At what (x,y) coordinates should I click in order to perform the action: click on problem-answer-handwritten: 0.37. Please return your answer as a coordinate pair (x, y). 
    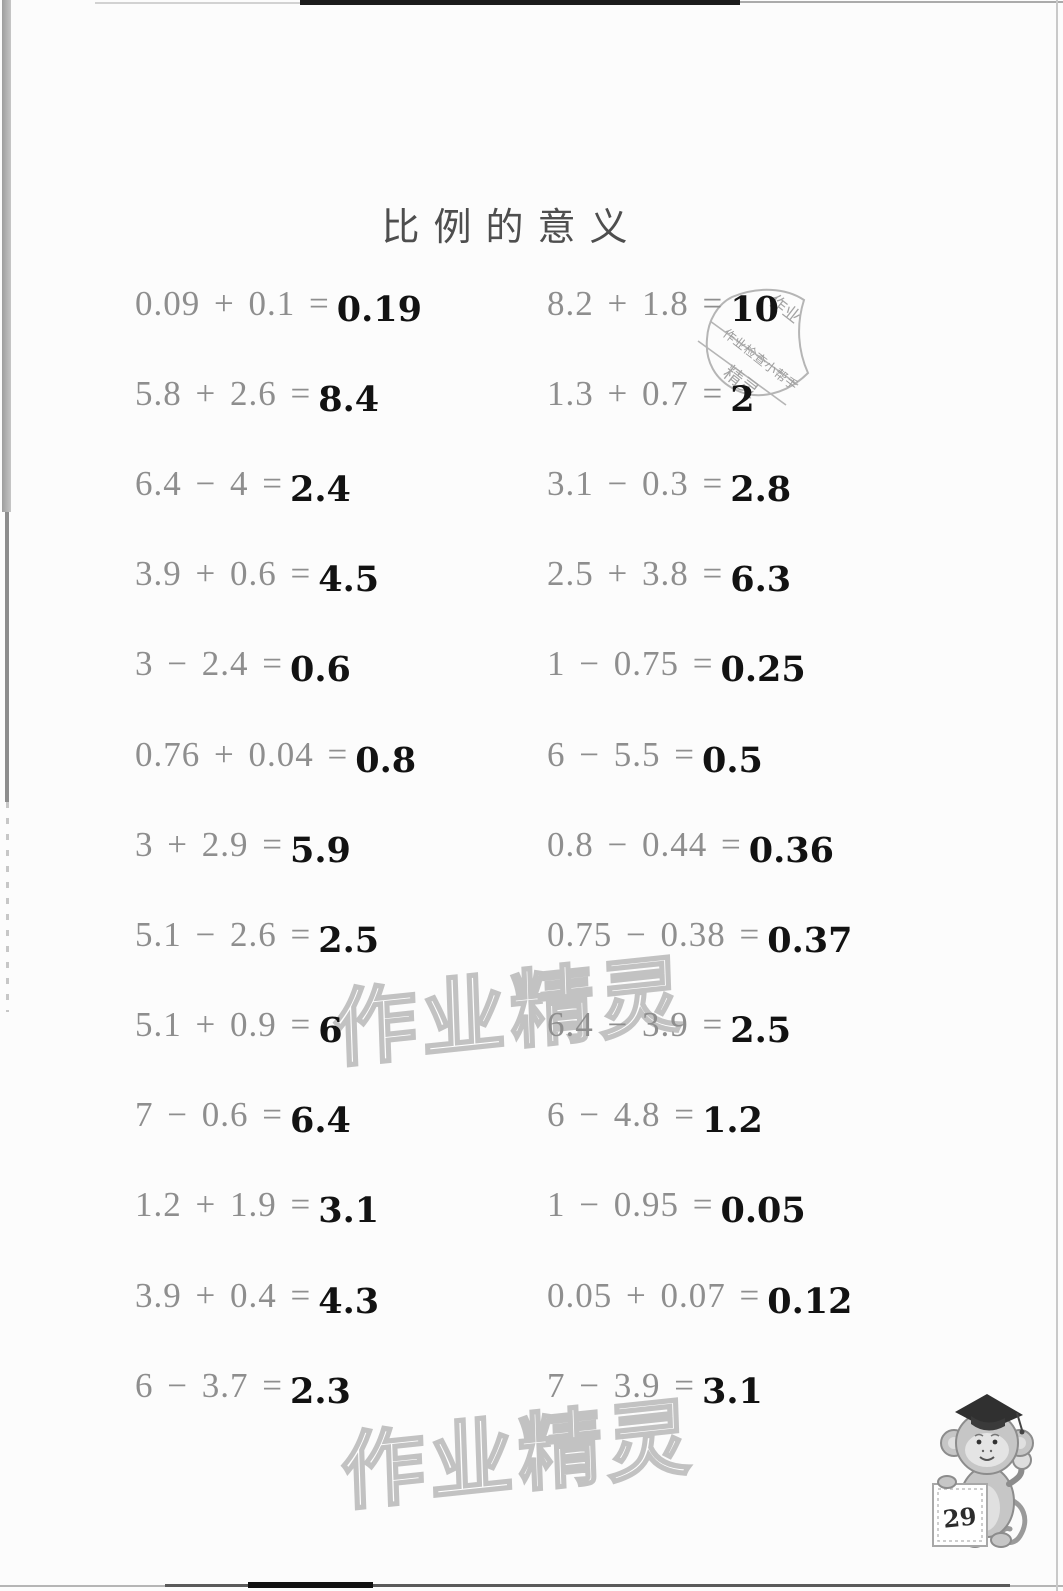
    Looking at the image, I should click on (810, 940).